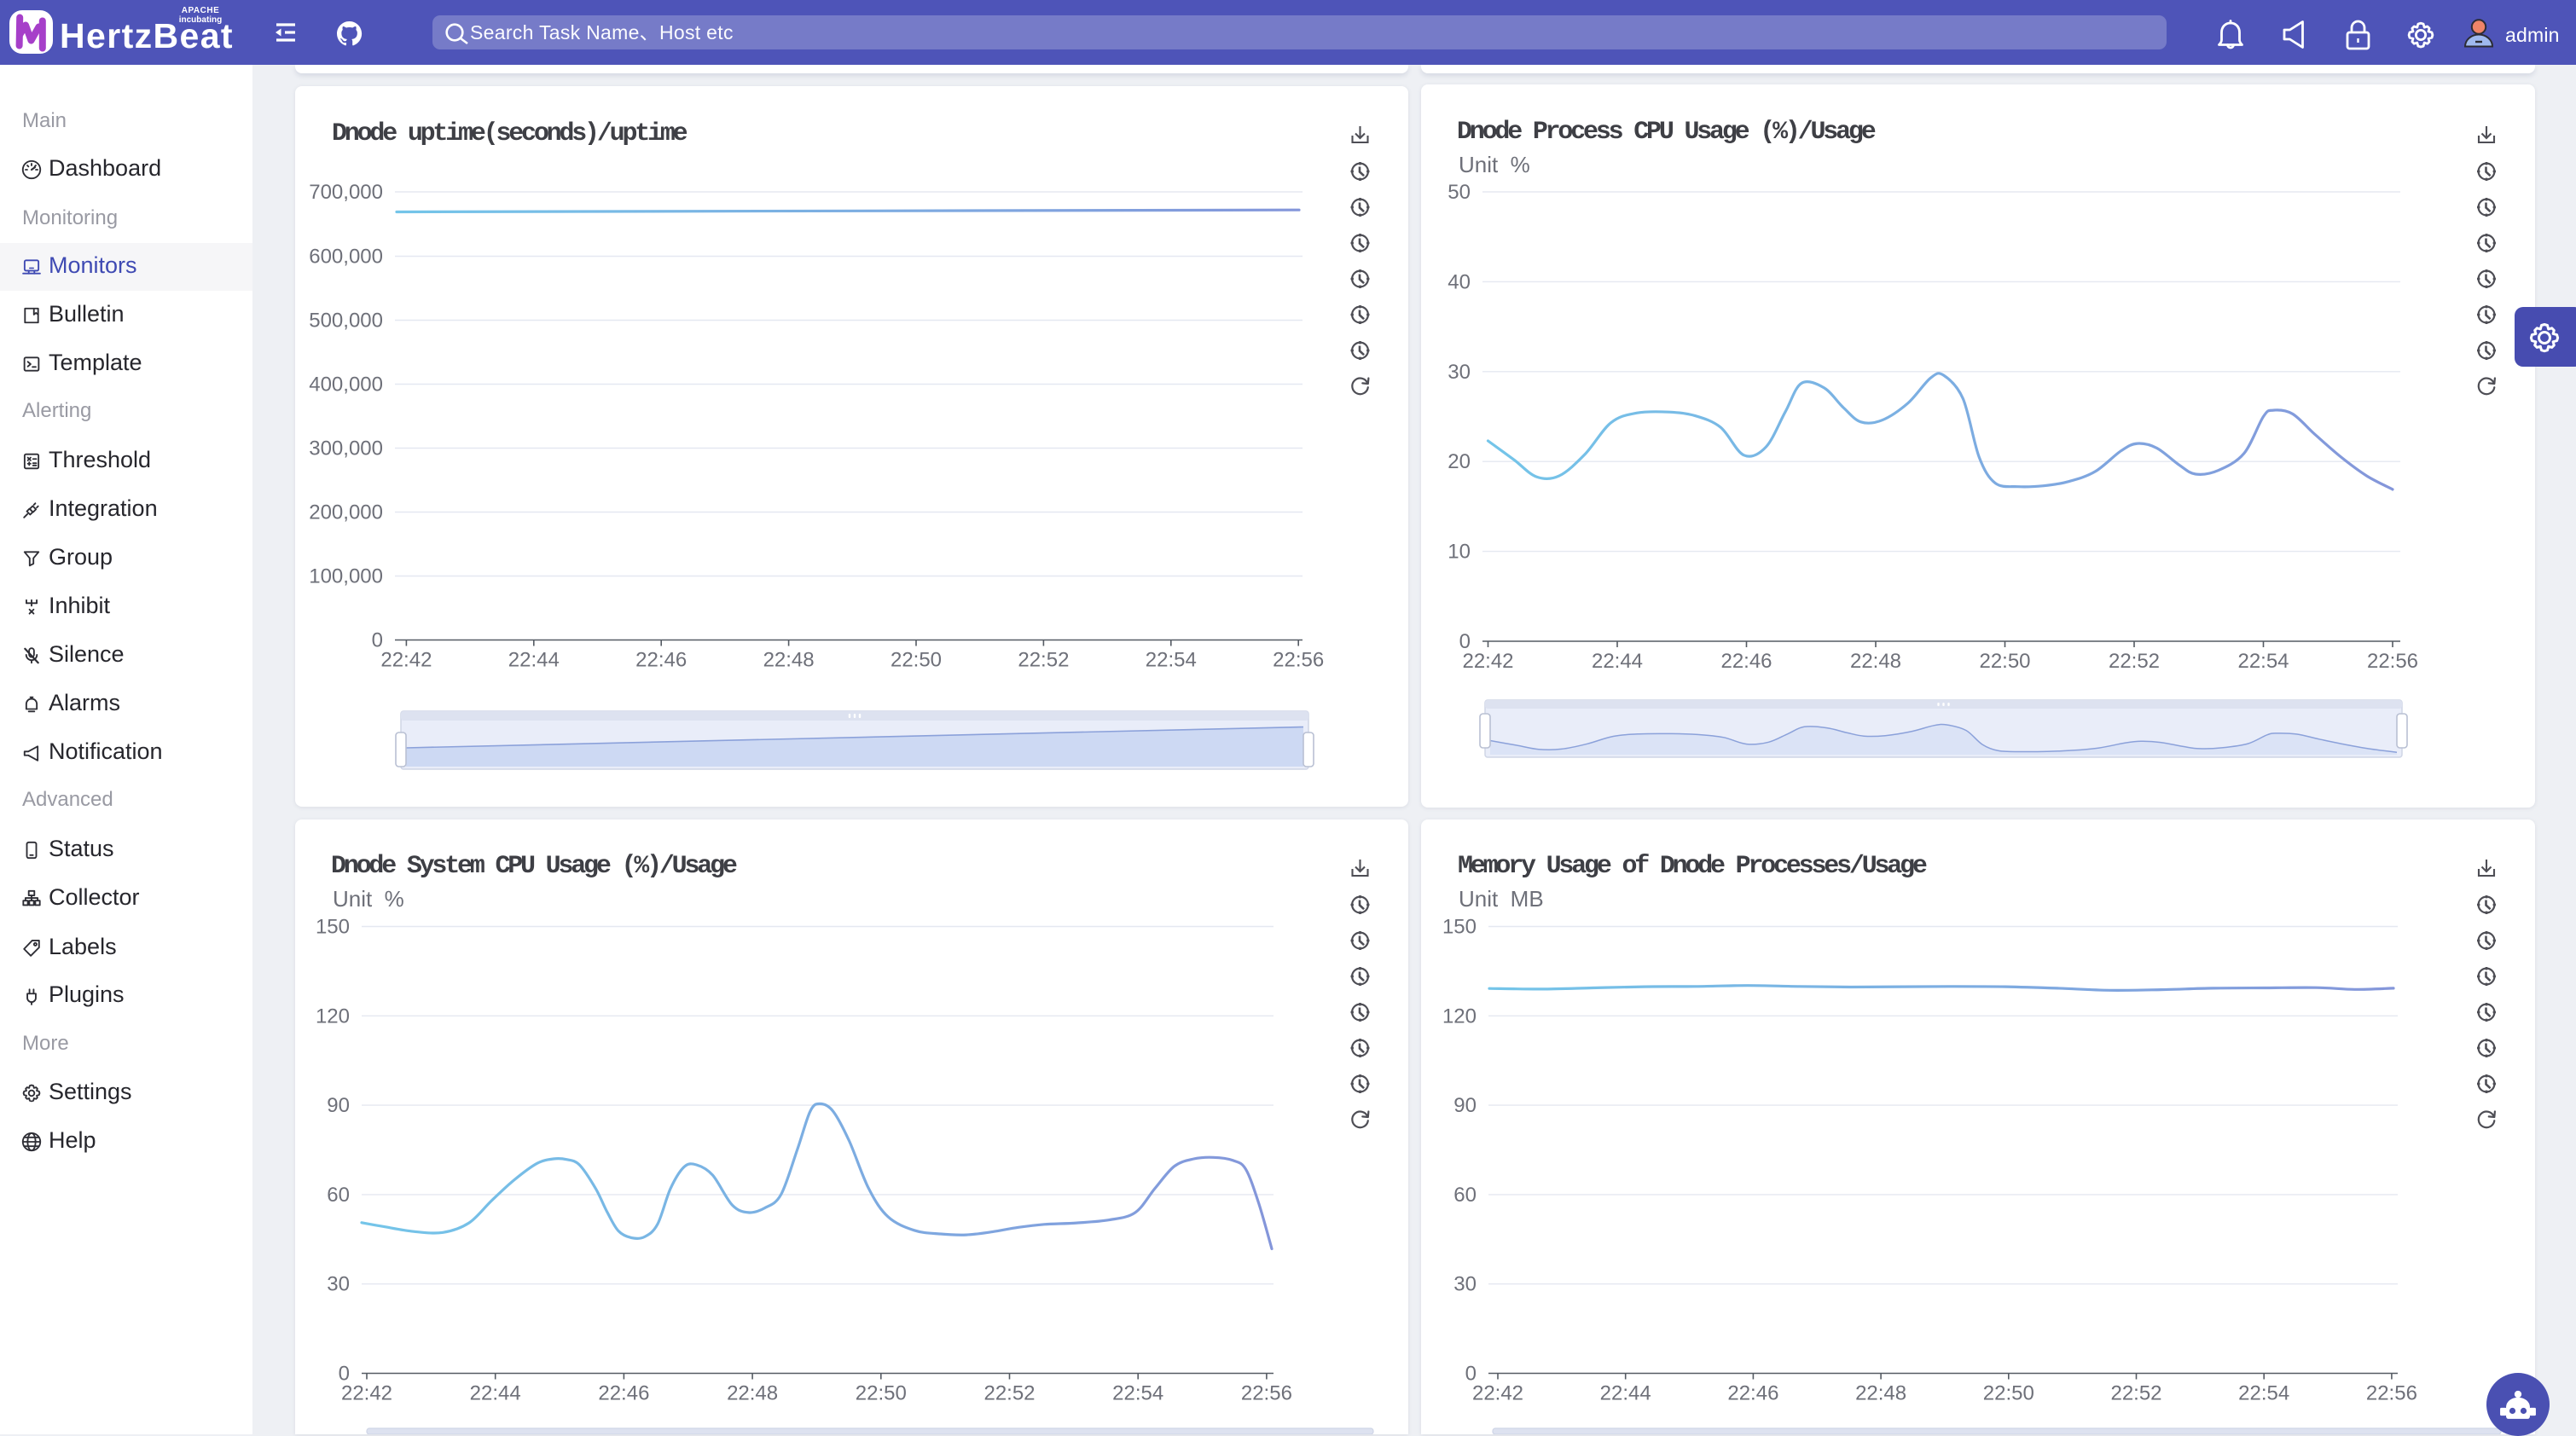 The width and height of the screenshot is (2576, 1436). I want to click on svg-text: 200,000, so click(346, 512).